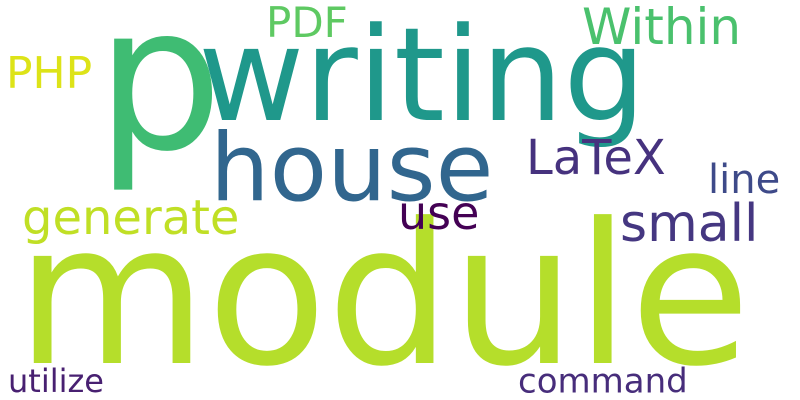  I want to click on word-line: line, so click(744, 180).